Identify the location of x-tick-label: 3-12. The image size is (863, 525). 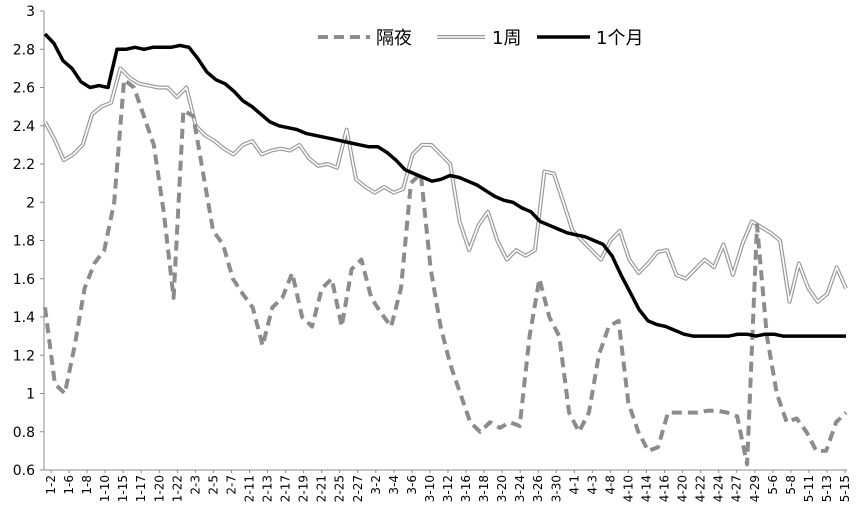
(448, 488).